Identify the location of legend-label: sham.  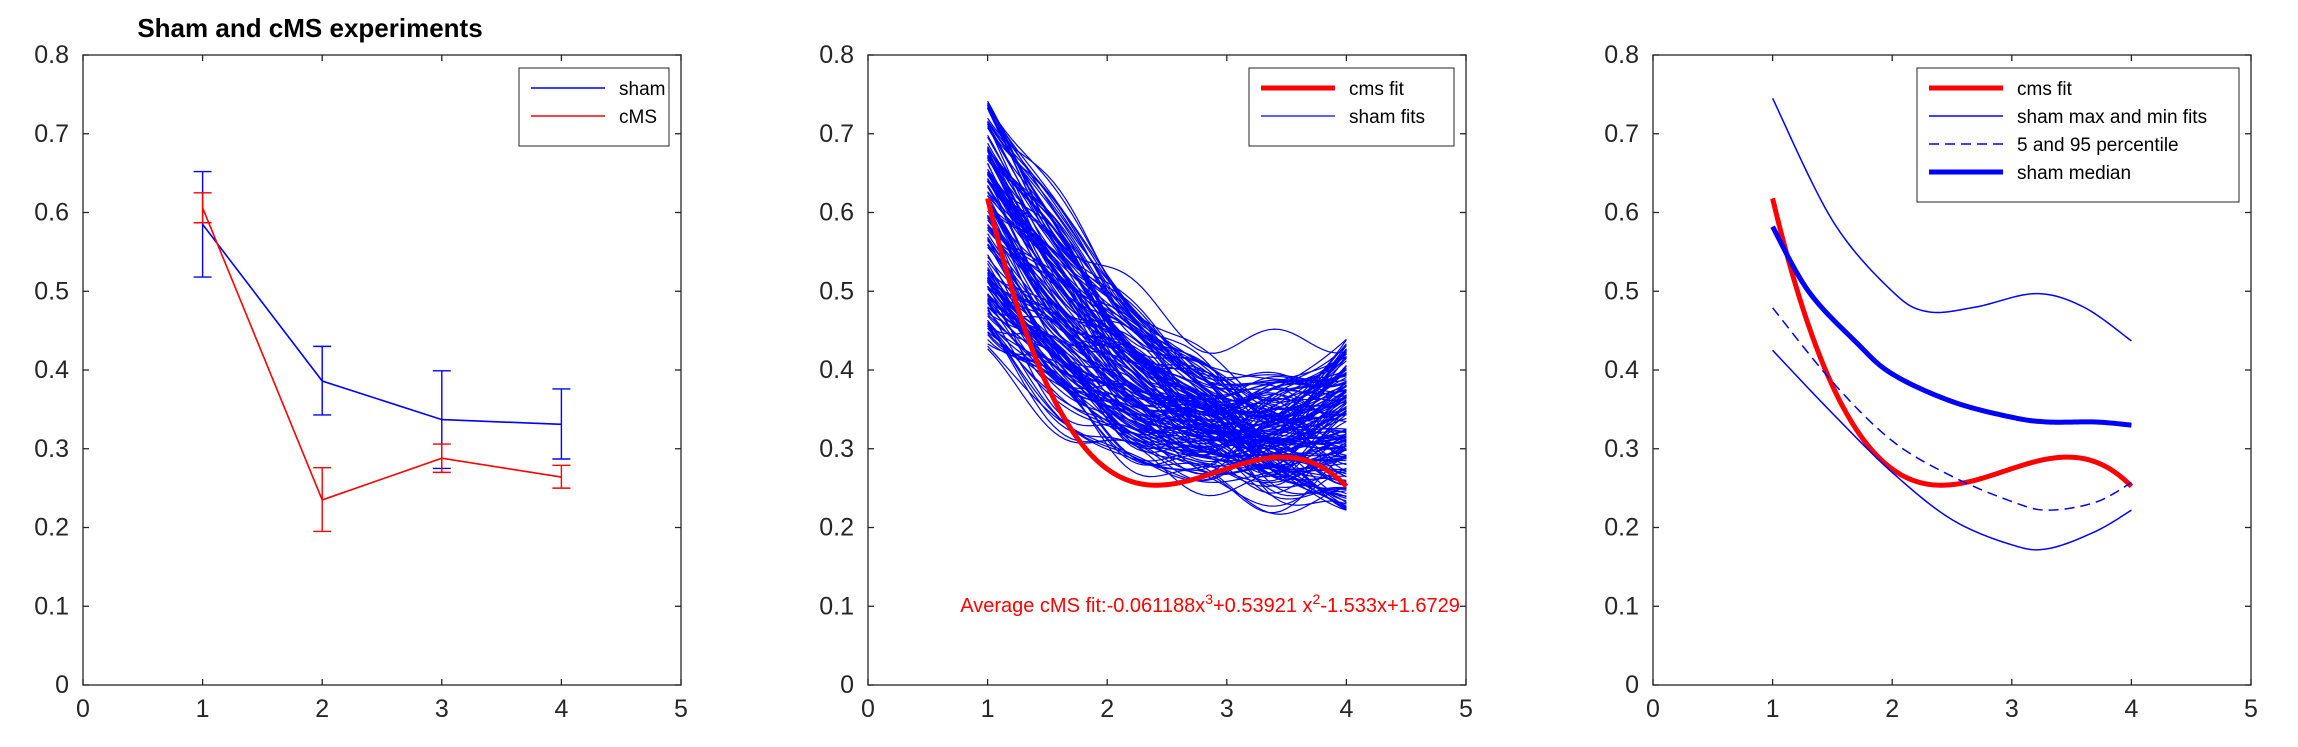
(642, 89).